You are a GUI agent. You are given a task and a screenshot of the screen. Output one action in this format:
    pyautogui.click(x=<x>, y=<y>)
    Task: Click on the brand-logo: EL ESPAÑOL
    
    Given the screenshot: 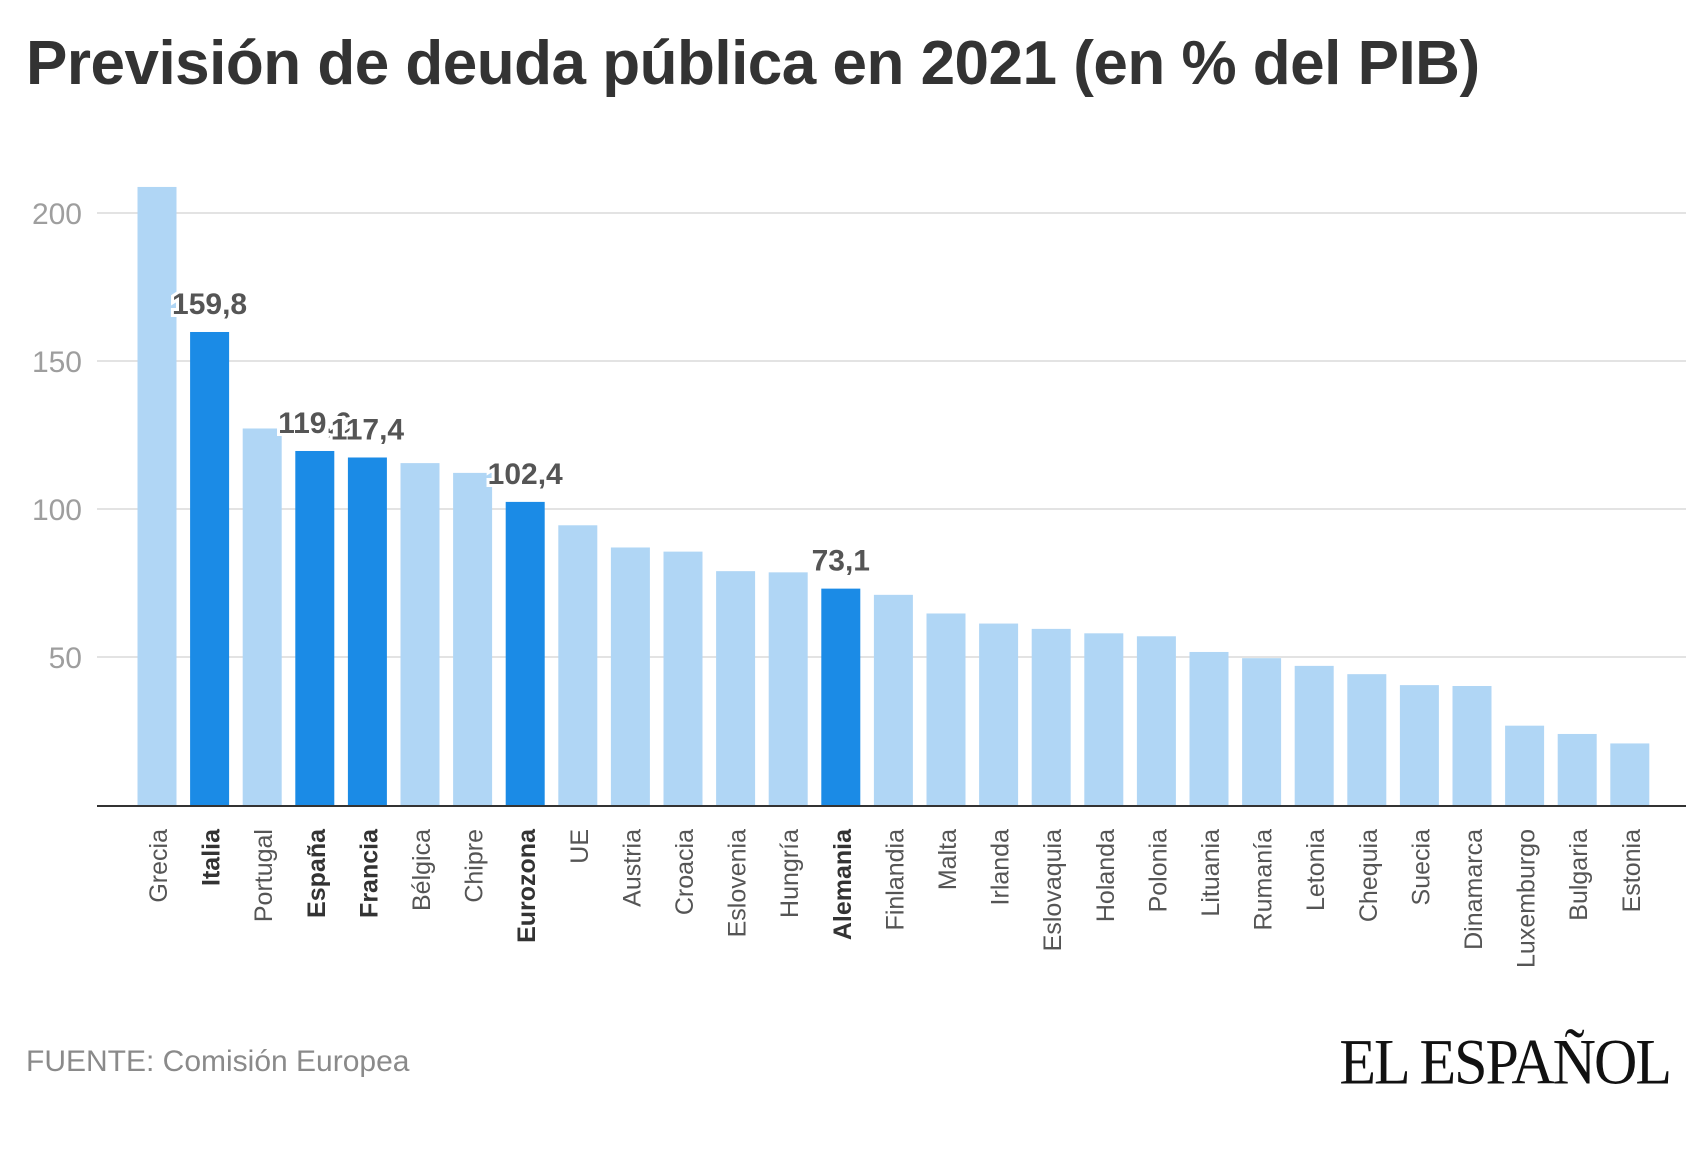 What is the action you would take?
    pyautogui.click(x=1505, y=1062)
    